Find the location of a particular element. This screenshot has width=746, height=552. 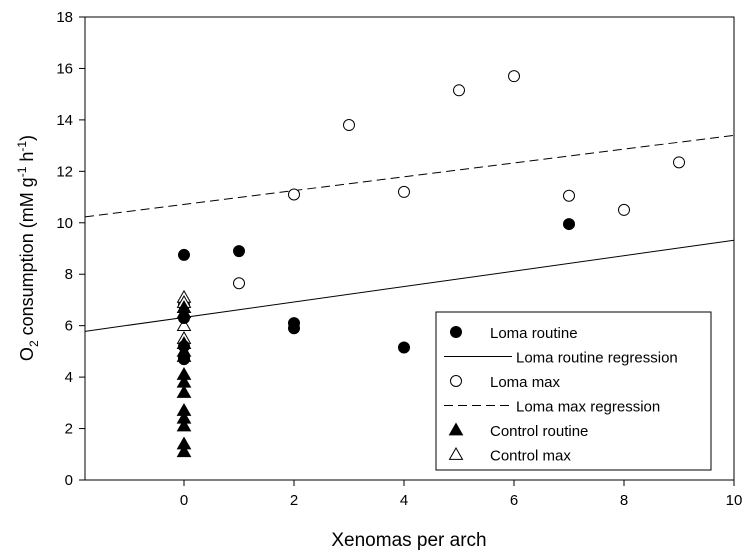

y-tick-label: 4 is located at coordinates (69, 377).